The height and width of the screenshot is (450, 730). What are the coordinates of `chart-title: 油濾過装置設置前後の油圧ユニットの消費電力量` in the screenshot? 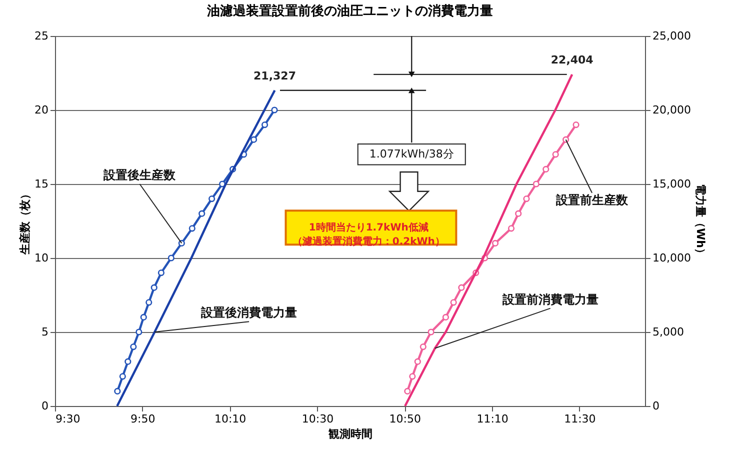 It's located at (349, 11).